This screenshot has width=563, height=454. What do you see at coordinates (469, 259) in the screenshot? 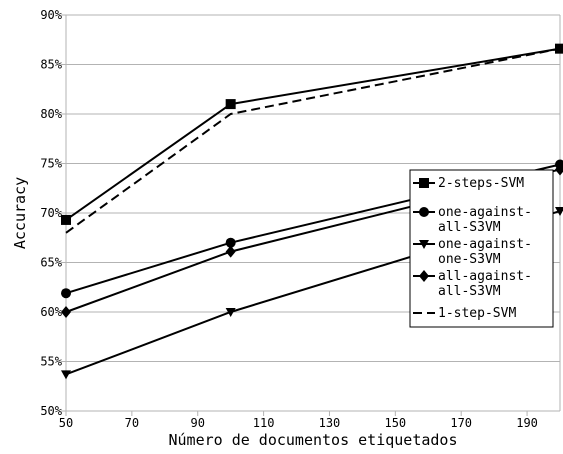
I see `legend-label-line: one-S3VM` at bounding box center [469, 259].